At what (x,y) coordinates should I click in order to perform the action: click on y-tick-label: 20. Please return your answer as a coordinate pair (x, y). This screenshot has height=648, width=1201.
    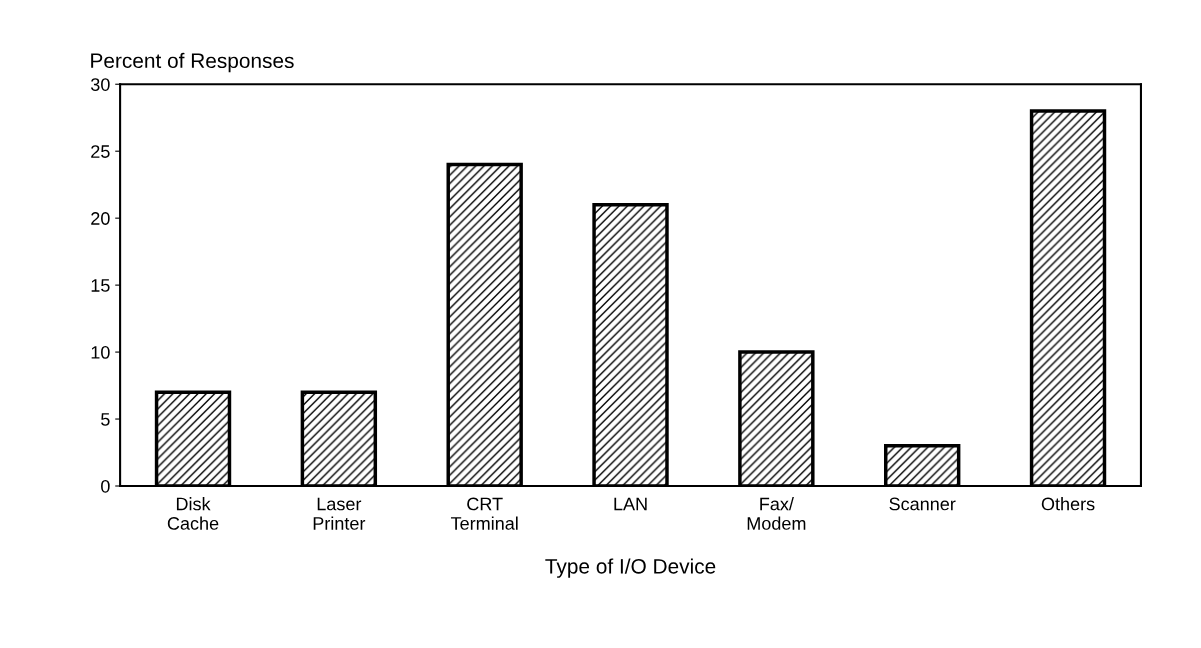
    Looking at the image, I should click on (100, 218).